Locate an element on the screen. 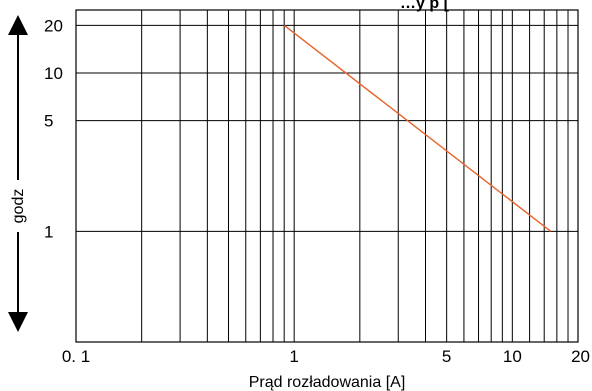 The height and width of the screenshot is (391, 592). y-tick-label: 1 is located at coordinates (48, 231).